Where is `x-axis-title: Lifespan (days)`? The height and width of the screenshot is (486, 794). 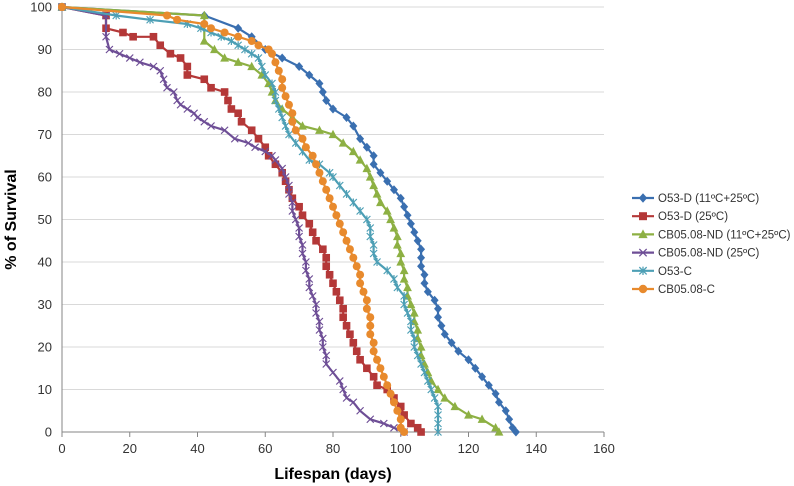
x-axis-title: Lifespan (days) is located at coordinates (332, 474).